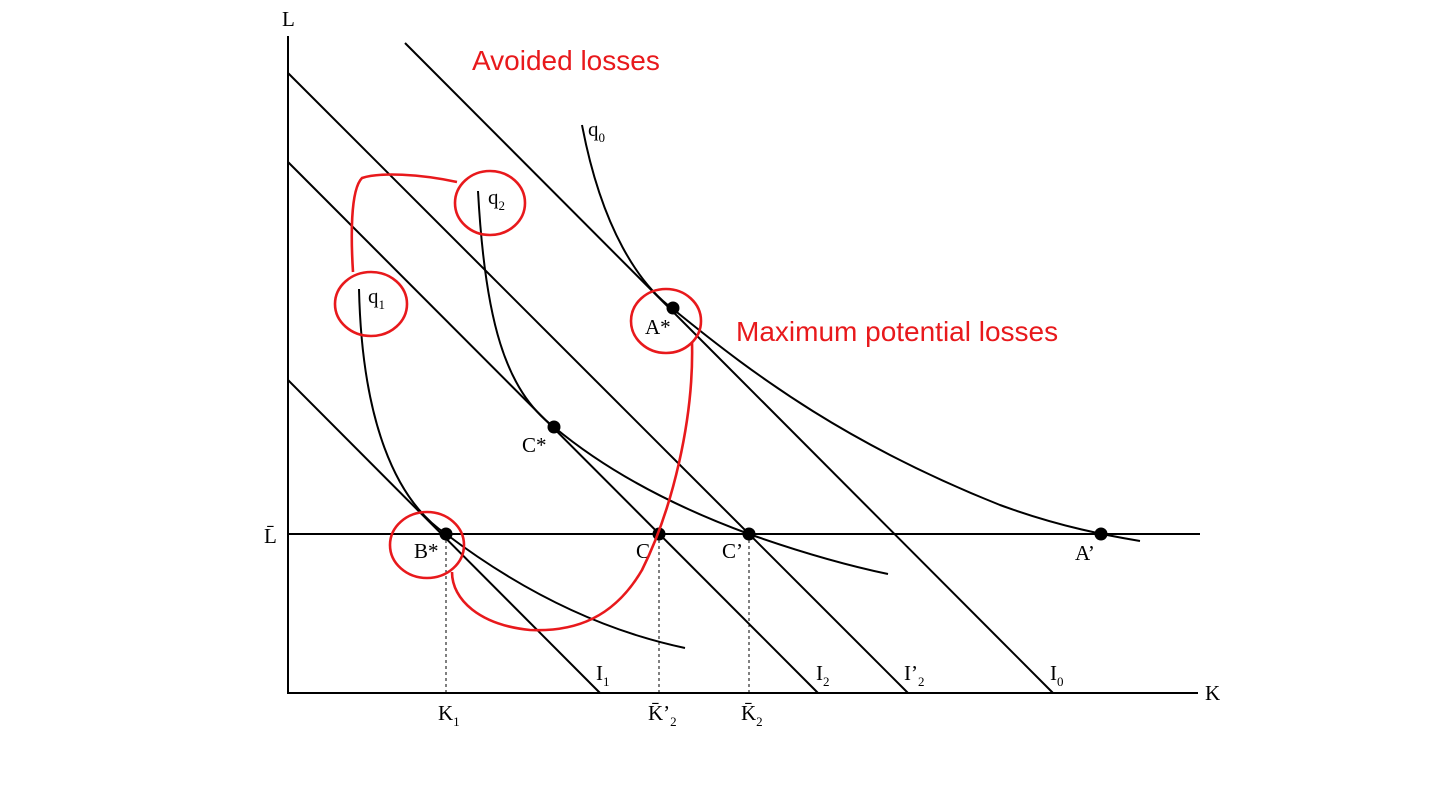 Image resolution: width=1442 pixels, height=793 pixels. I want to click on isocost-i2-prime-label: I’2, so click(914, 675).